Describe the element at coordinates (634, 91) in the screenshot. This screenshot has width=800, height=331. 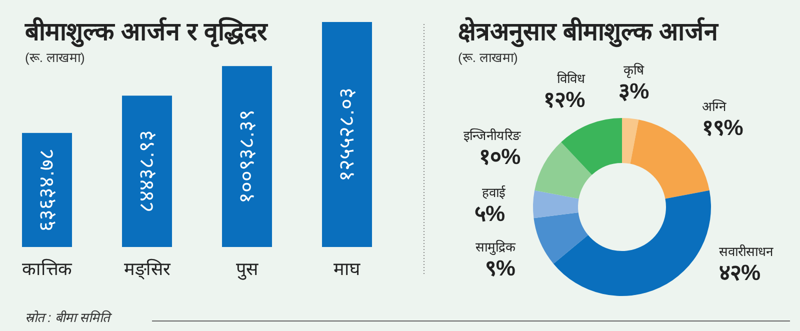
I see `data-label: ३%` at that location.